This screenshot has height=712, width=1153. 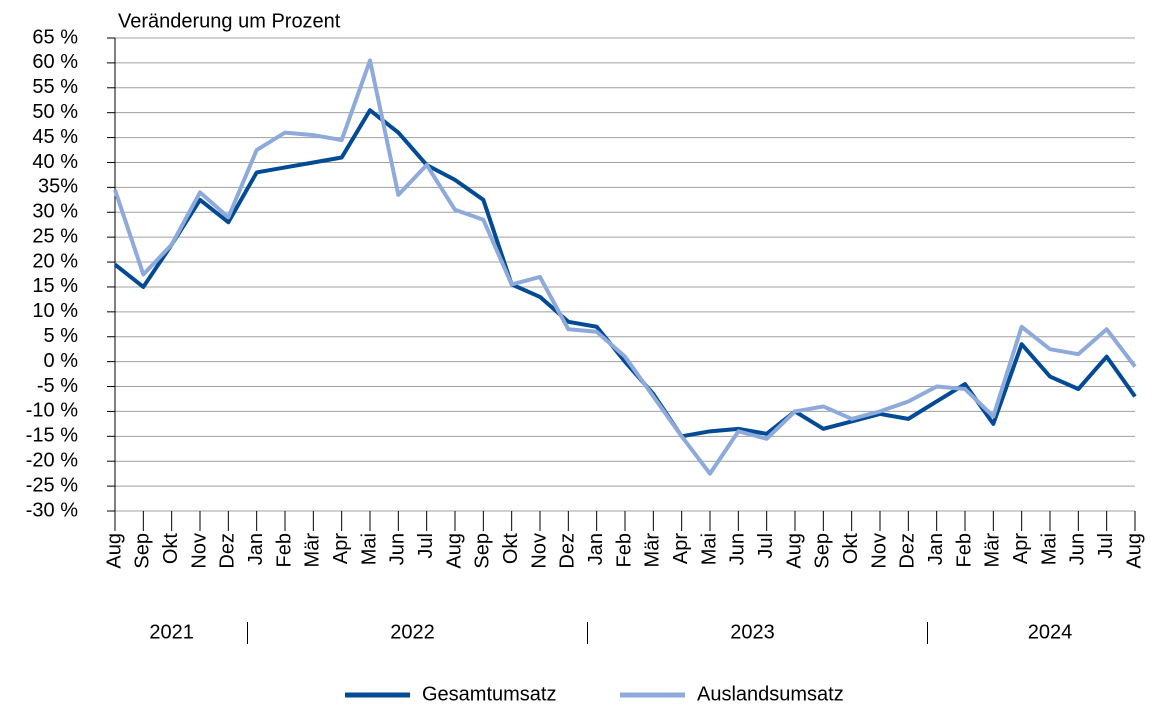 I want to click on y-tick-label: 5 %, so click(x=61, y=336).